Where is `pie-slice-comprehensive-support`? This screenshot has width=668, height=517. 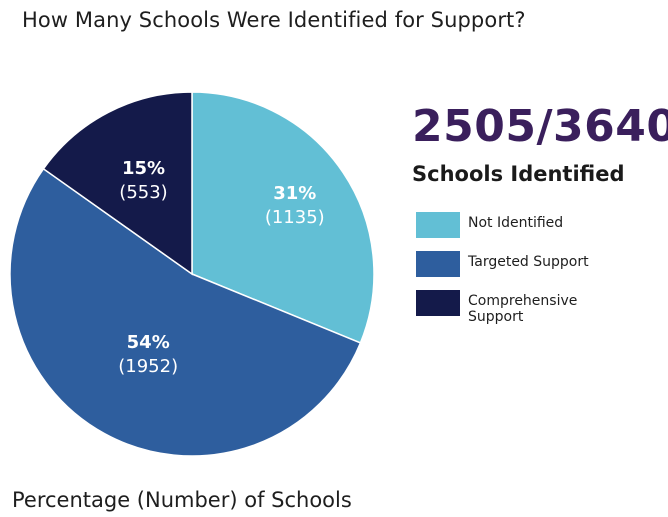
pie-slice-comprehensive-support is located at coordinates (117, 183).